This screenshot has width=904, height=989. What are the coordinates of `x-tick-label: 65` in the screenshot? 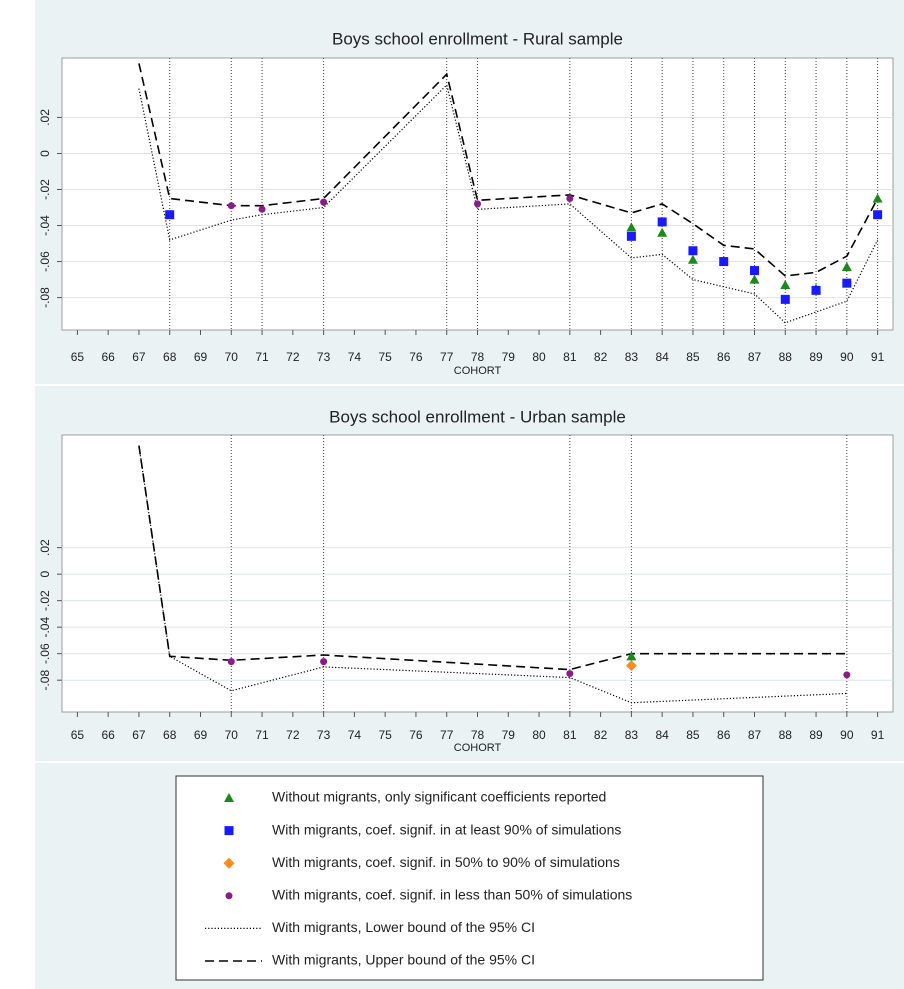 It's located at (78, 357).